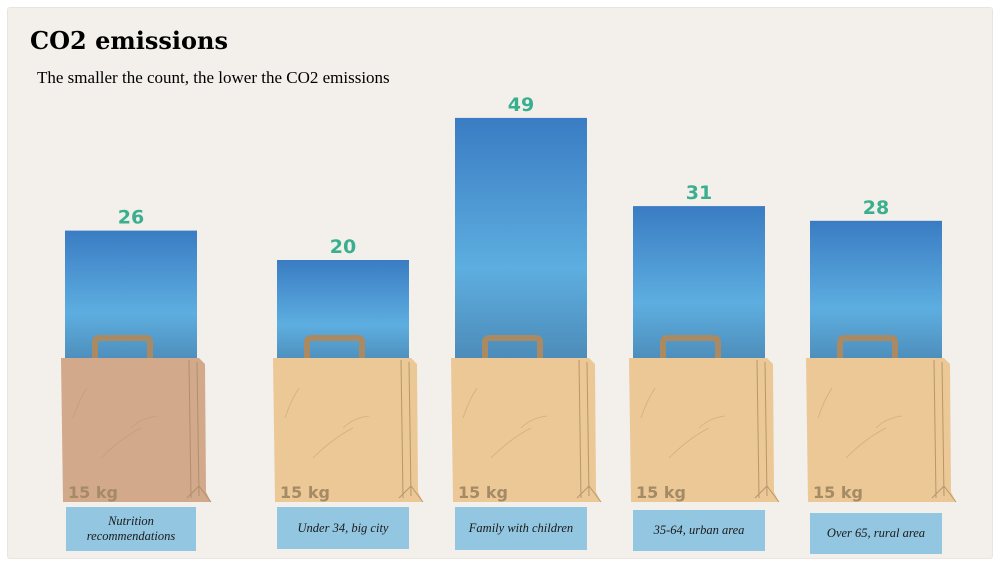  I want to click on category-label: Family with children, so click(521, 528).